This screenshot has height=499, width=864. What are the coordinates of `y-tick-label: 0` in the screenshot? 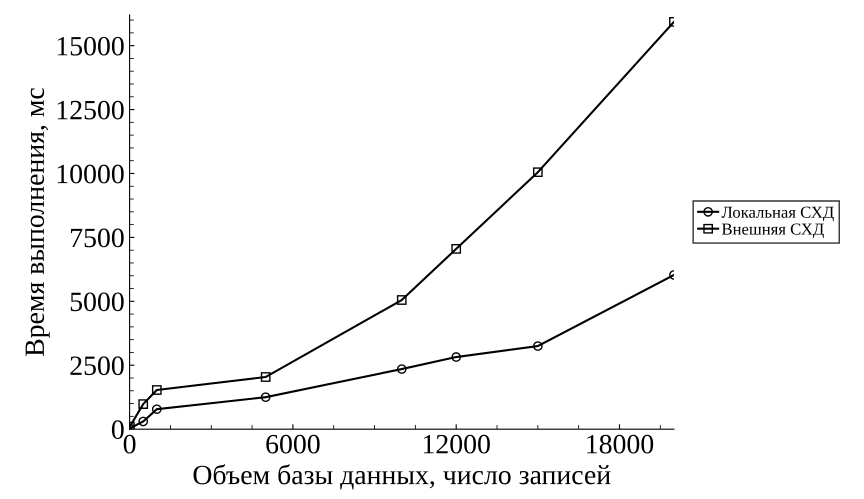 It's located at (118, 430).